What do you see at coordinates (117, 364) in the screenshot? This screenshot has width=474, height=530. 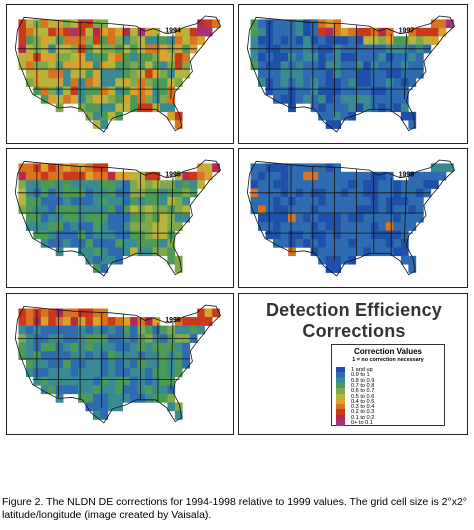 I see `us-grid-map: 1996` at bounding box center [117, 364].